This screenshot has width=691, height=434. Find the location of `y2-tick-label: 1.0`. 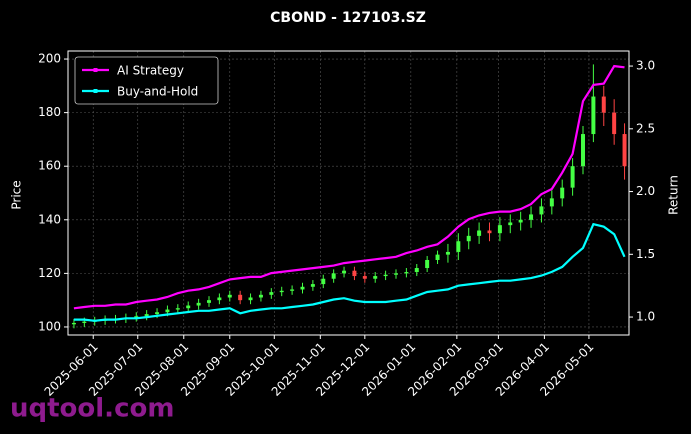

y2-tick-label: 1.0 is located at coordinates (645, 317).